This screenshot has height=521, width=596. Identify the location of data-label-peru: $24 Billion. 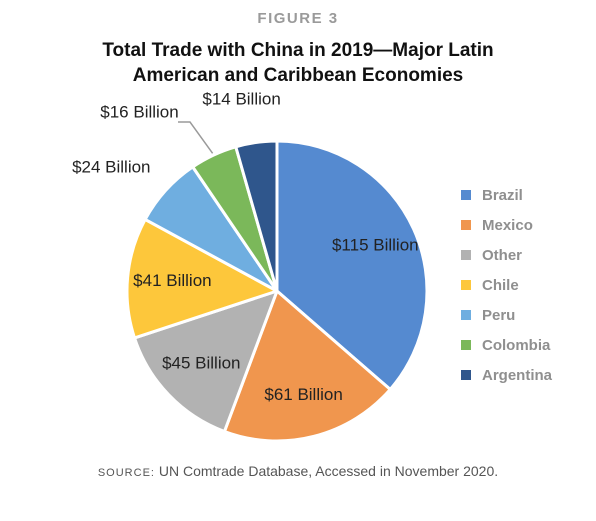
(111, 167).